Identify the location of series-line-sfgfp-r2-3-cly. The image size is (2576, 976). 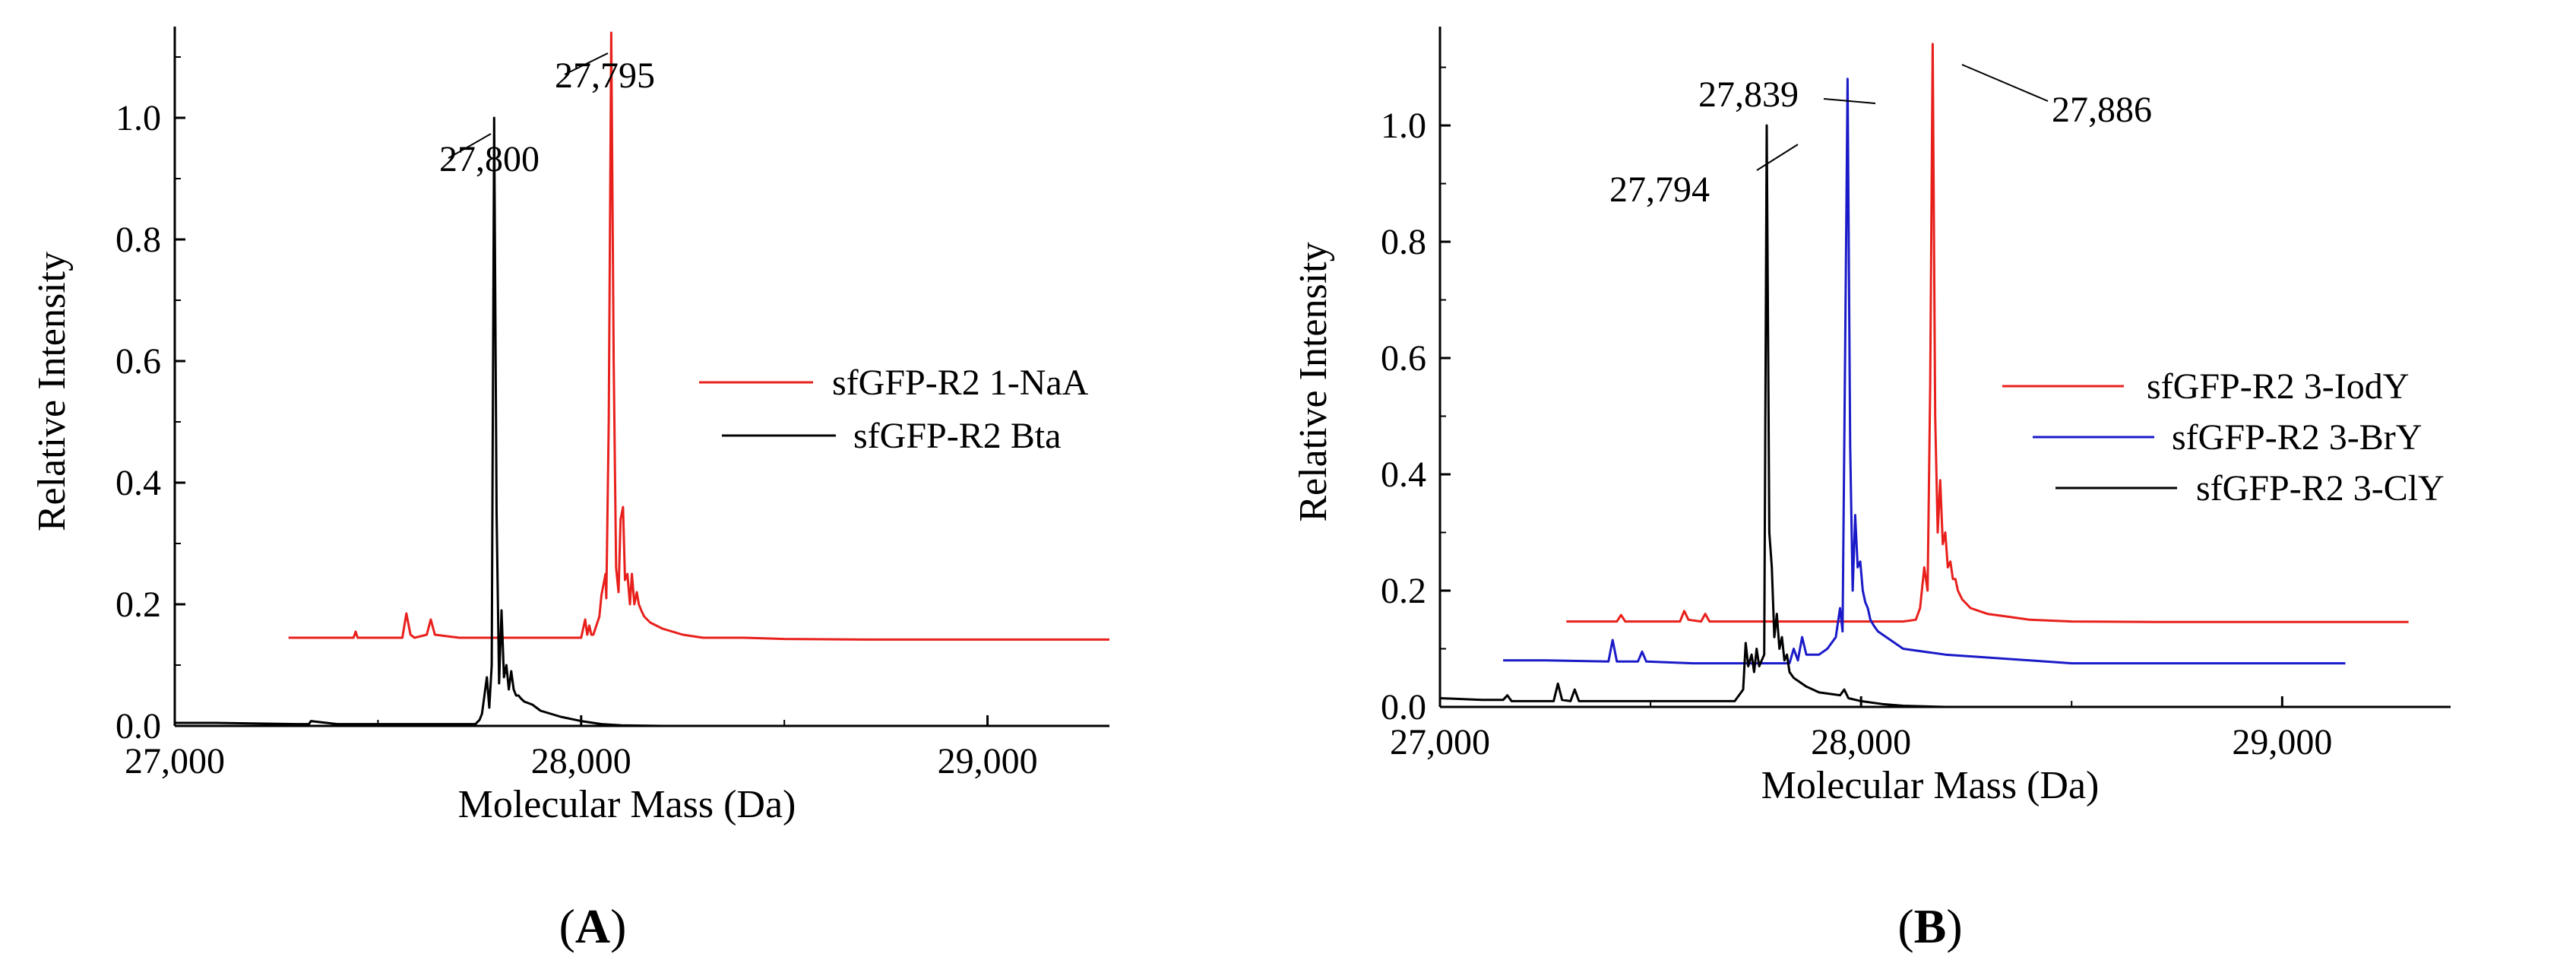
(1735, 416).